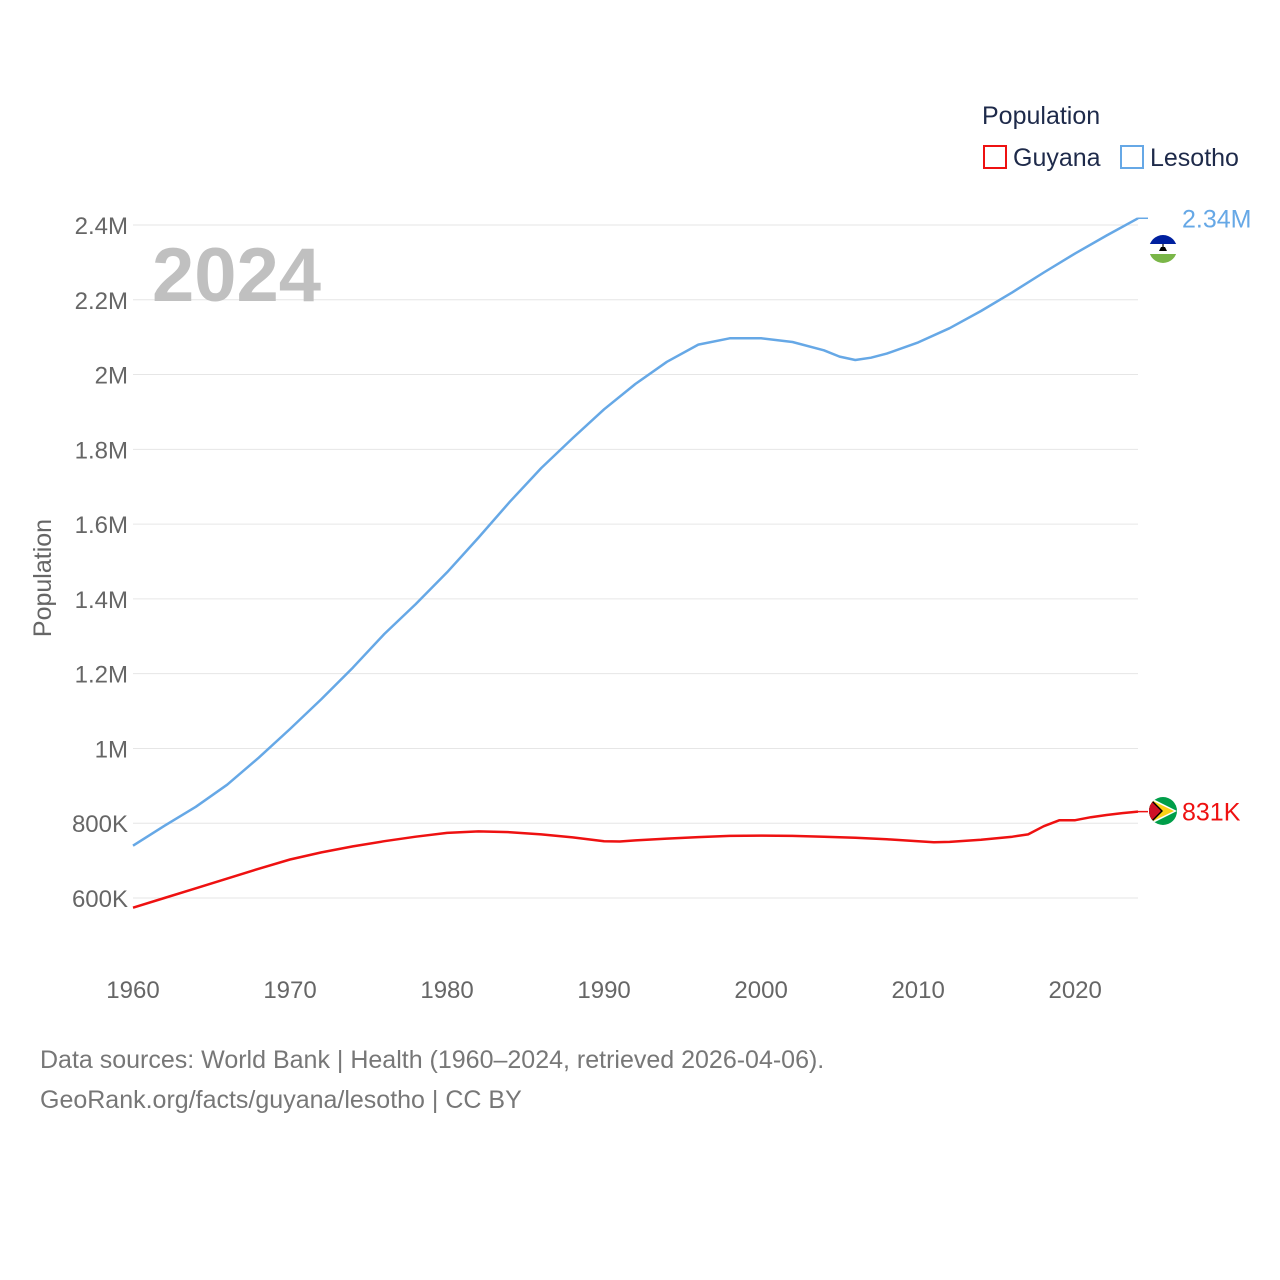 The width and height of the screenshot is (1280, 1280). What do you see at coordinates (1194, 516) in the screenshot?
I see `end-labels: 831K 2.34M` at bounding box center [1194, 516].